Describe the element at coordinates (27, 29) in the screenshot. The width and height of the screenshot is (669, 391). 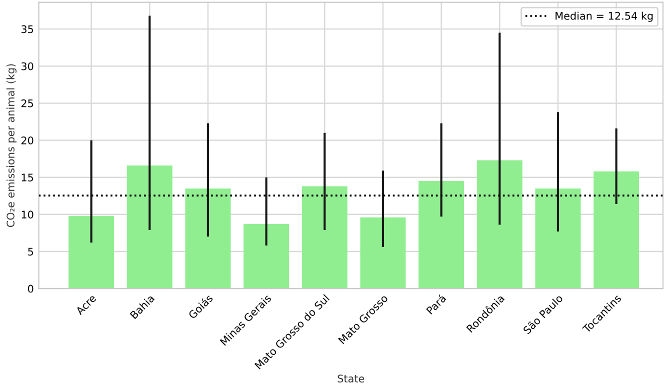
I see `y-tick-label: 35` at that location.